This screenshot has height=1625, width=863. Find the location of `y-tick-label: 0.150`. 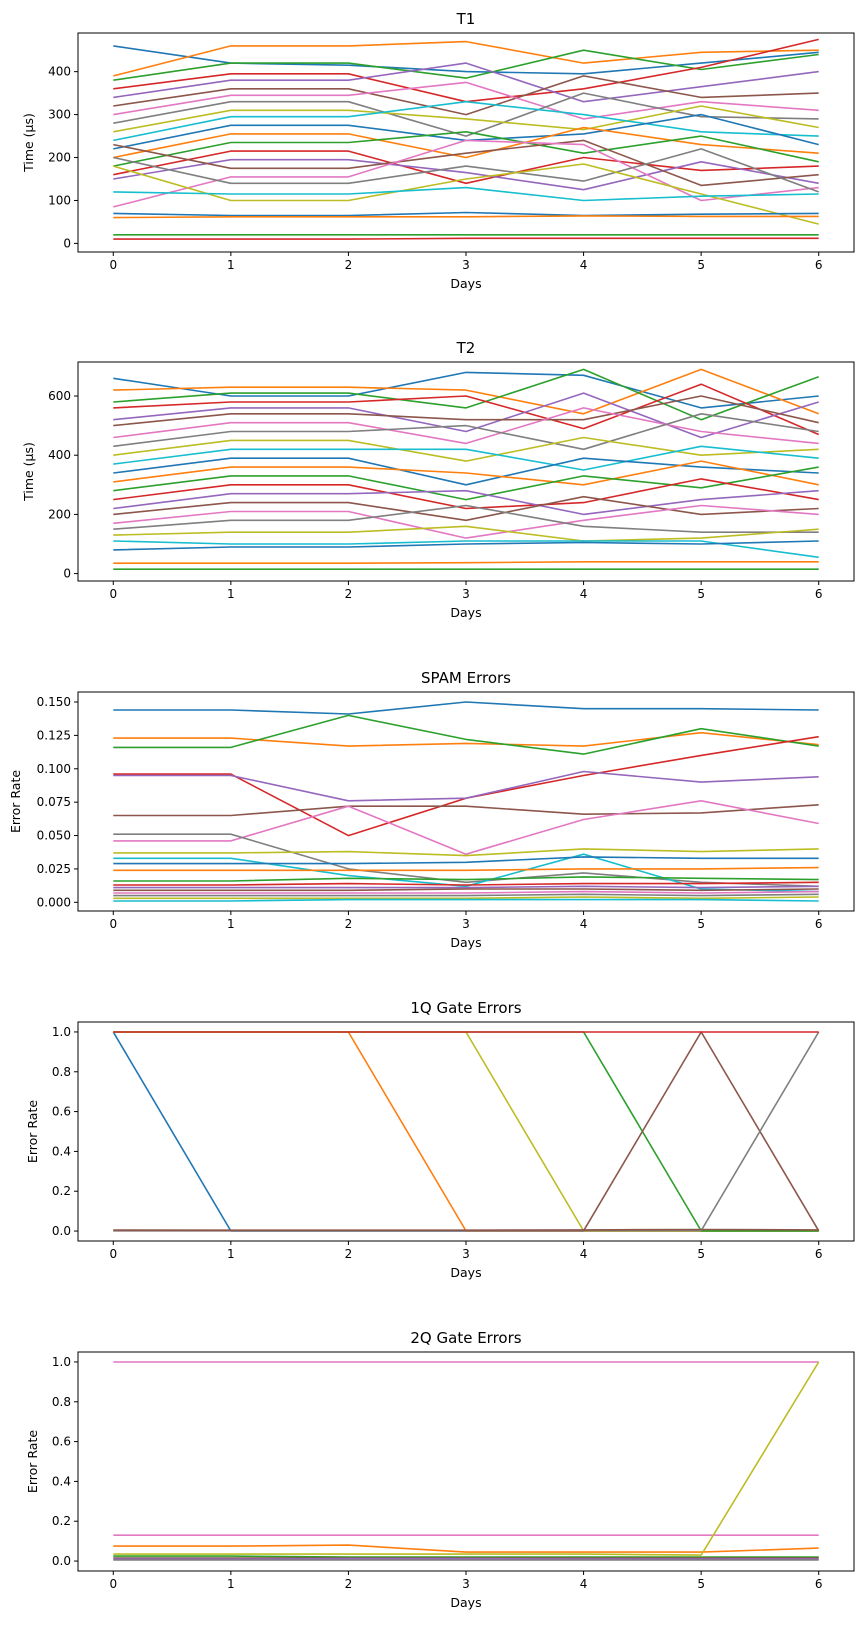

y-tick-label: 0.150 is located at coordinates (54, 702).